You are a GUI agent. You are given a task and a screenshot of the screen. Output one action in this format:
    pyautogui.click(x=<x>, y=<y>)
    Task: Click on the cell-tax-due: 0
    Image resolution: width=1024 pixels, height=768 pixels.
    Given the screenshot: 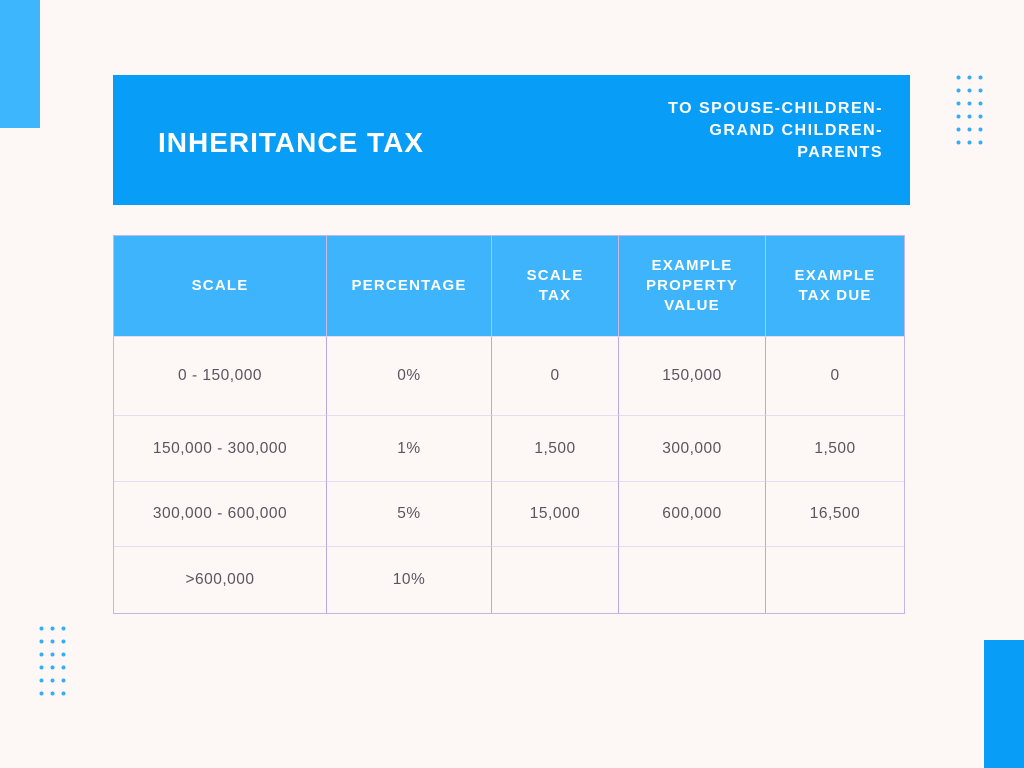 What is the action you would take?
    pyautogui.click(x=835, y=376)
    